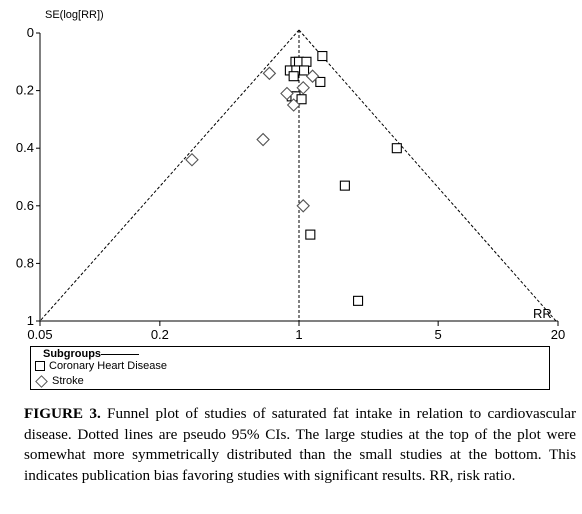 This screenshot has height=514, width=582. Describe the element at coordinates (30, 32) in the screenshot. I see `y-tick-label: 0` at that location.